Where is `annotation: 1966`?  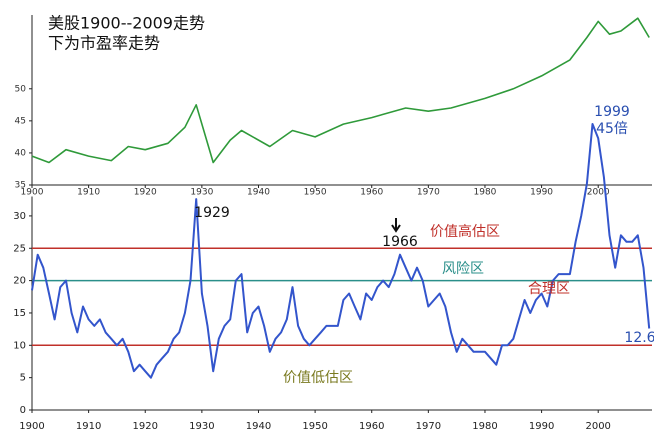
annotation: 1966 is located at coordinates (400, 242).